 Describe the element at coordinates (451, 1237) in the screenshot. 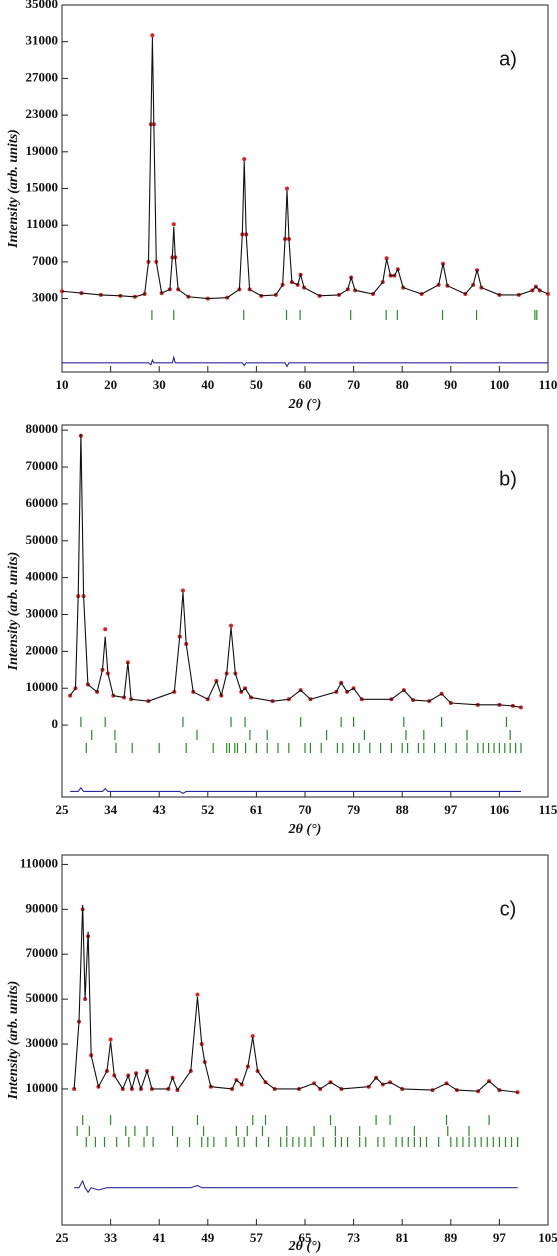

I see `x-tick-label: 89` at that location.